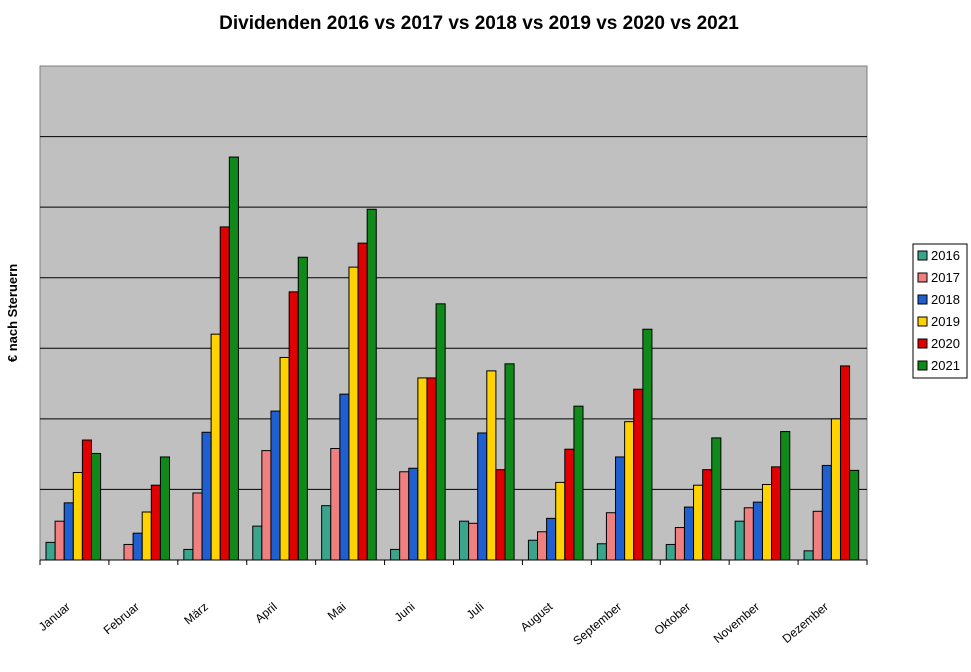 The image size is (971, 672). Describe the element at coordinates (188, 554) in the screenshot. I see `bar-2016-märz` at that location.